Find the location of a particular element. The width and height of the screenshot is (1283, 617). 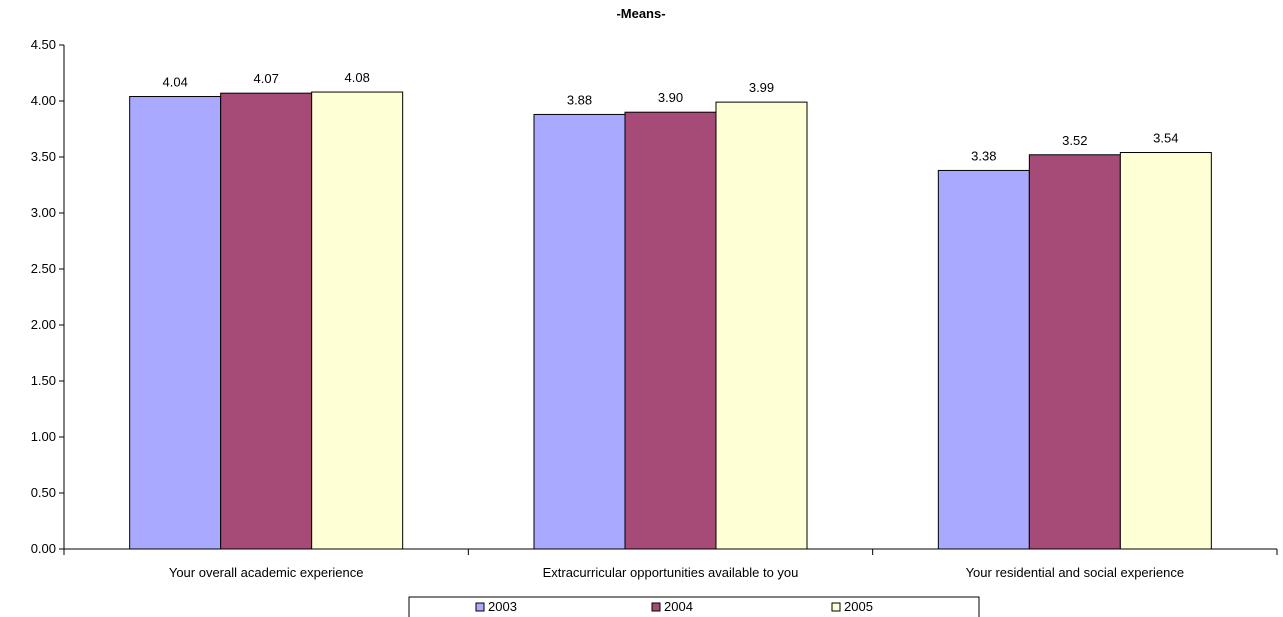

data-label: 3.54 is located at coordinates (1165, 138).